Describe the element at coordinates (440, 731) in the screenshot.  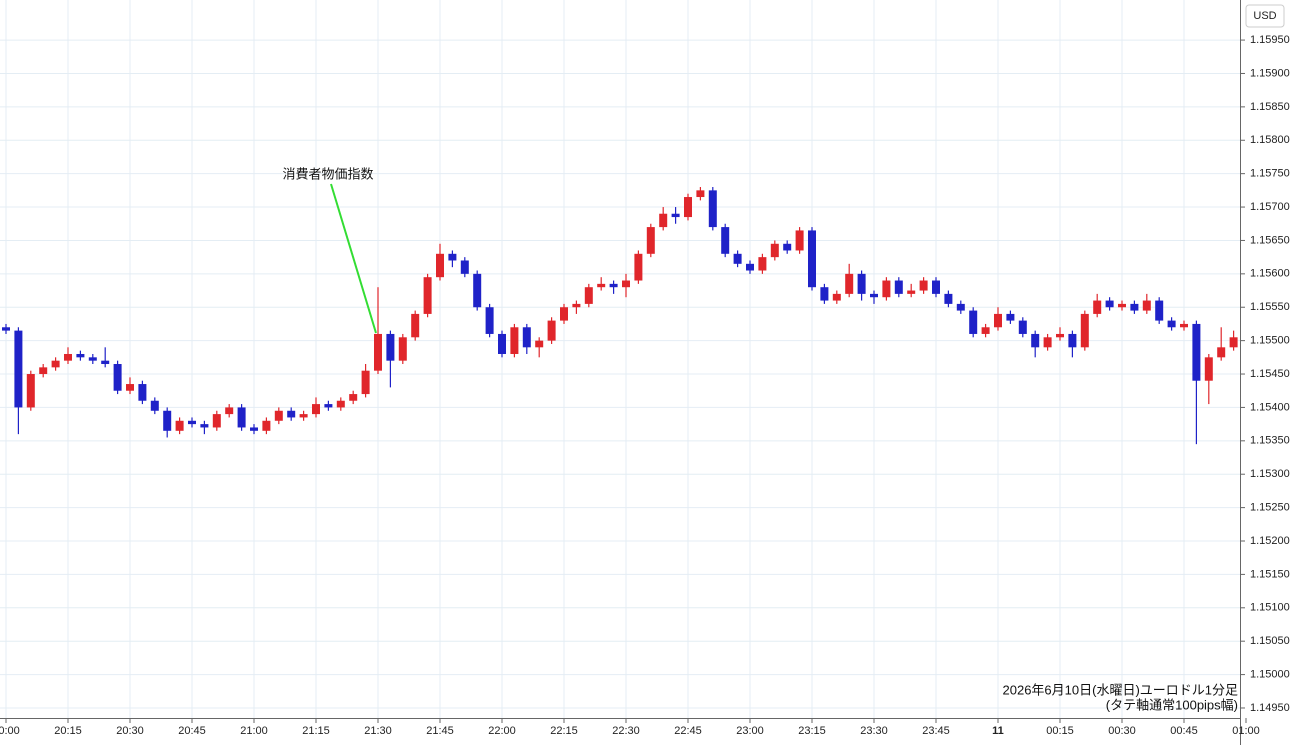
I see `x-tick-label: 21:45` at that location.